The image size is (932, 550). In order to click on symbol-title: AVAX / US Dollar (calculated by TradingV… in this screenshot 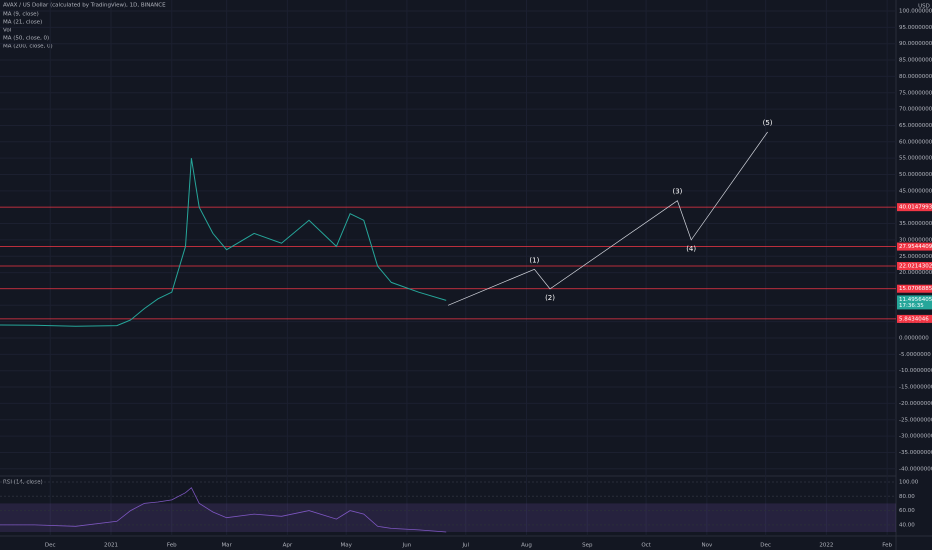, I will do `click(84, 6)`.